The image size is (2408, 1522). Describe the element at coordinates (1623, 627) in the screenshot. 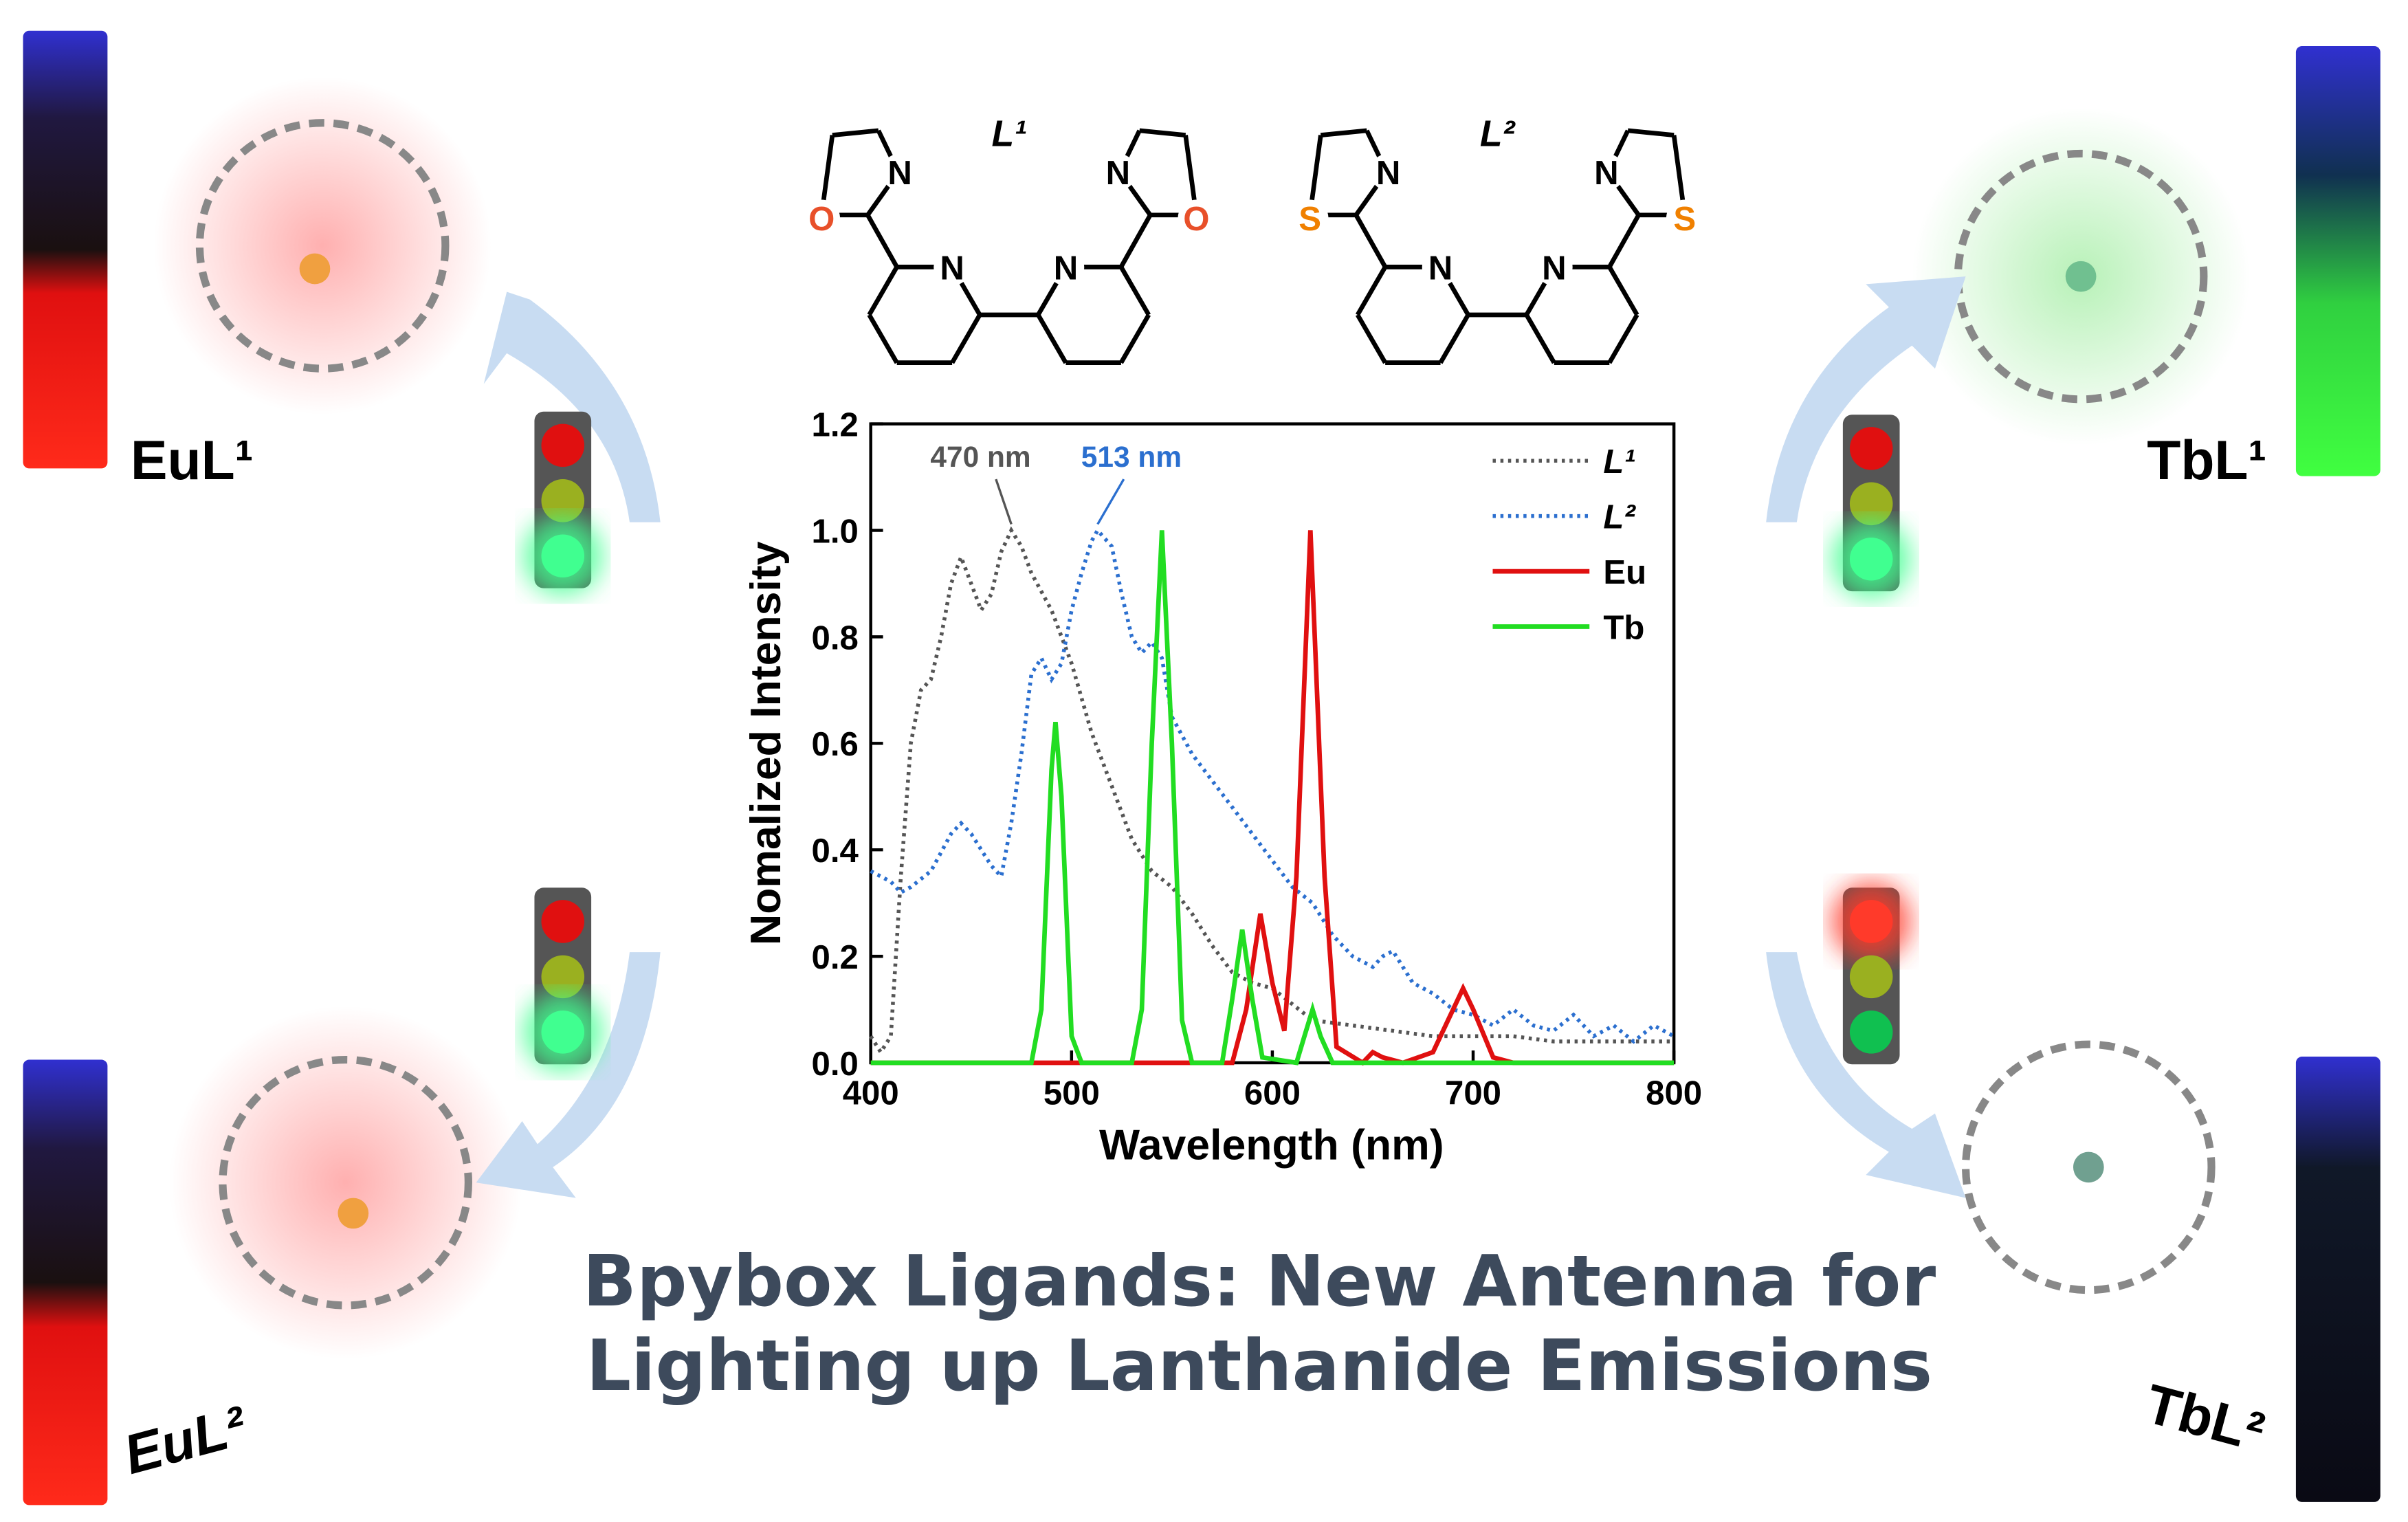

I see `legend-label: Tb` at that location.